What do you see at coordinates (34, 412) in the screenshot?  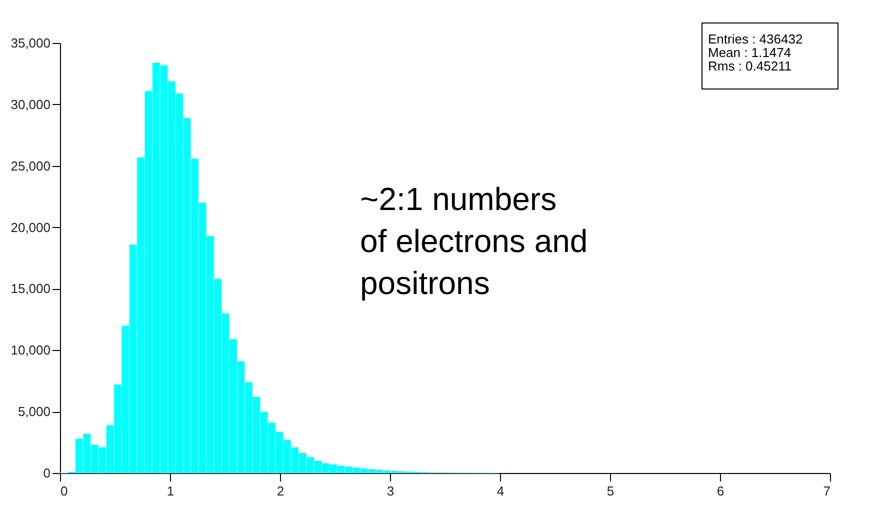 I see `y-tick-label: 5,000` at bounding box center [34, 412].